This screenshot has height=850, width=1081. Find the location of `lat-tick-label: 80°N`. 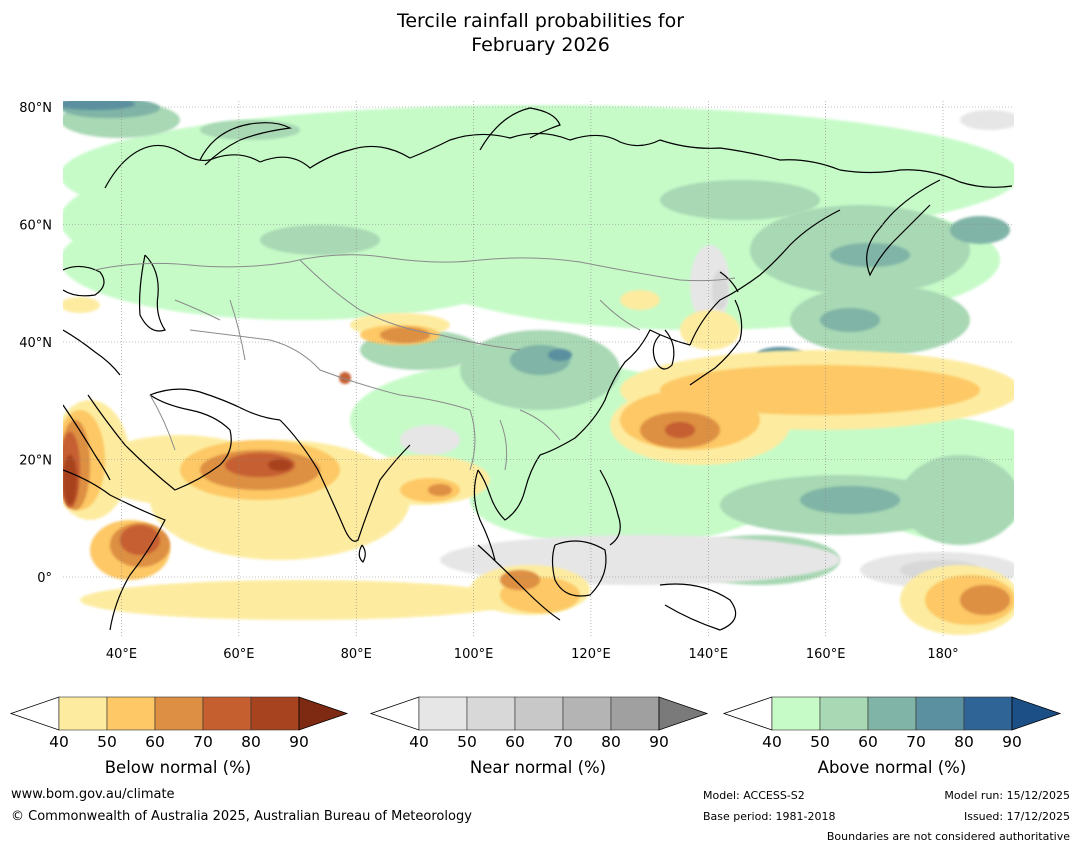

lat-tick-label: 80°N is located at coordinates (35, 108).